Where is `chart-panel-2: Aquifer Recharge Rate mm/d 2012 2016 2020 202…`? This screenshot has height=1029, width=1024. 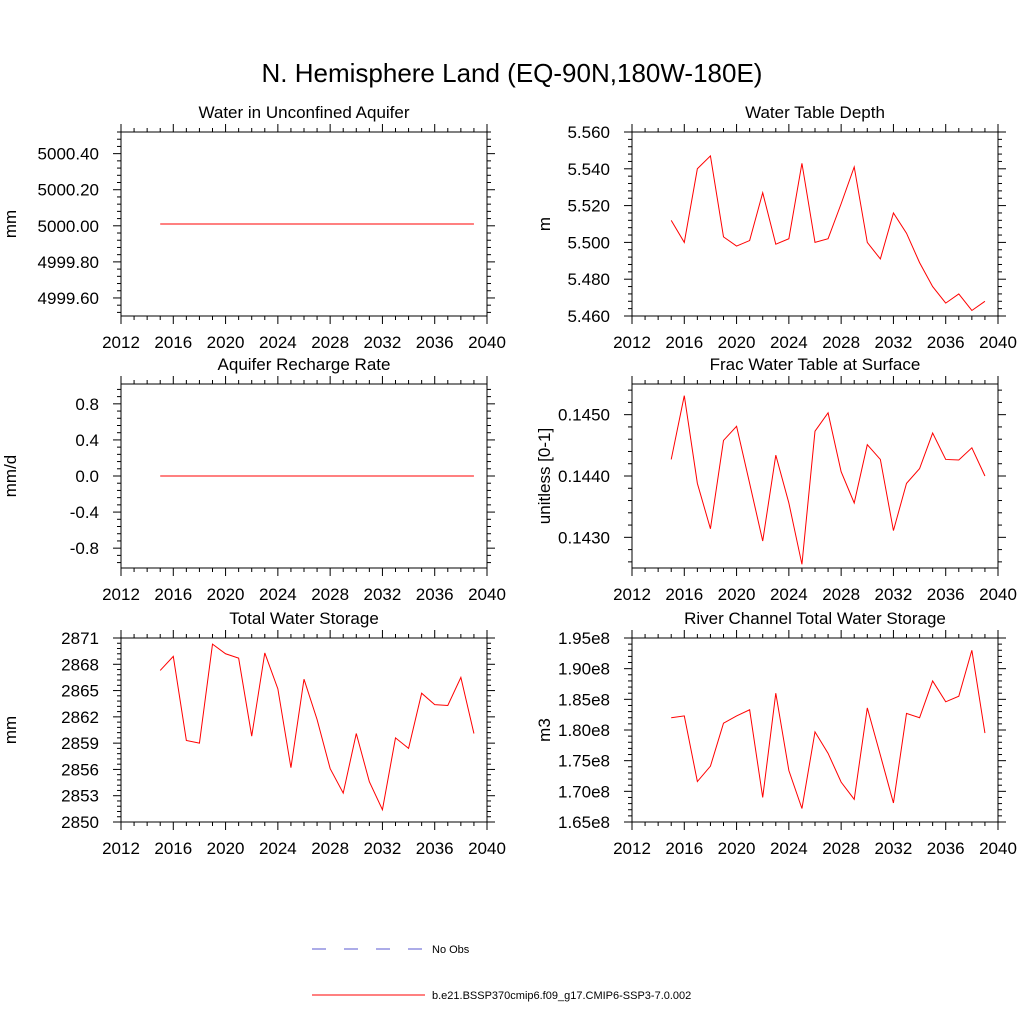 chart-panel-2: Aquifer Recharge Rate mm/d 2012 2016 2020 202… is located at coordinates (253, 479).